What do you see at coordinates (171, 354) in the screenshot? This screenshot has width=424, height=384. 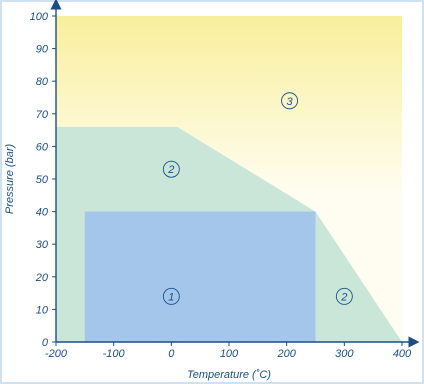 I see `x-tick-label-0: 0` at bounding box center [171, 354].